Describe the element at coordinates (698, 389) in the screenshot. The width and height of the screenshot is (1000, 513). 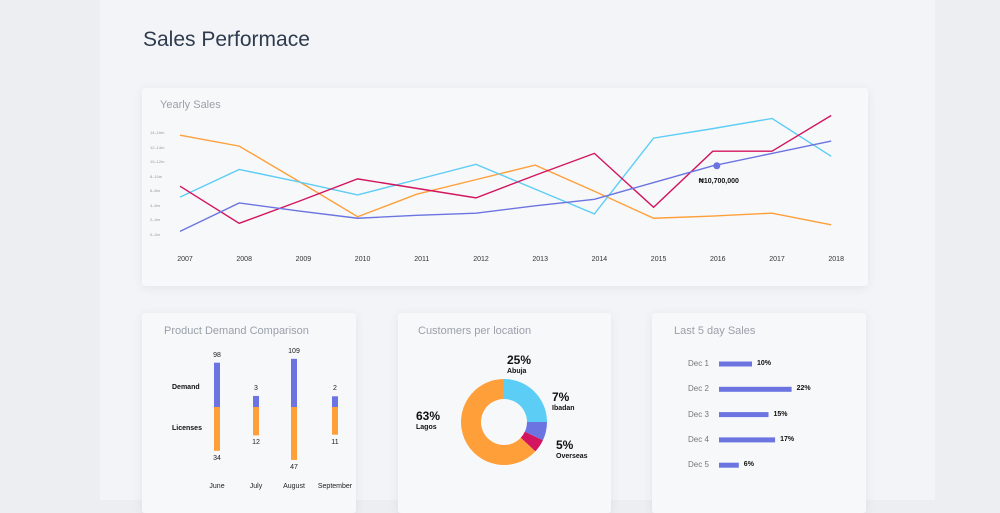
I see `day-label: Dec 2` at that location.